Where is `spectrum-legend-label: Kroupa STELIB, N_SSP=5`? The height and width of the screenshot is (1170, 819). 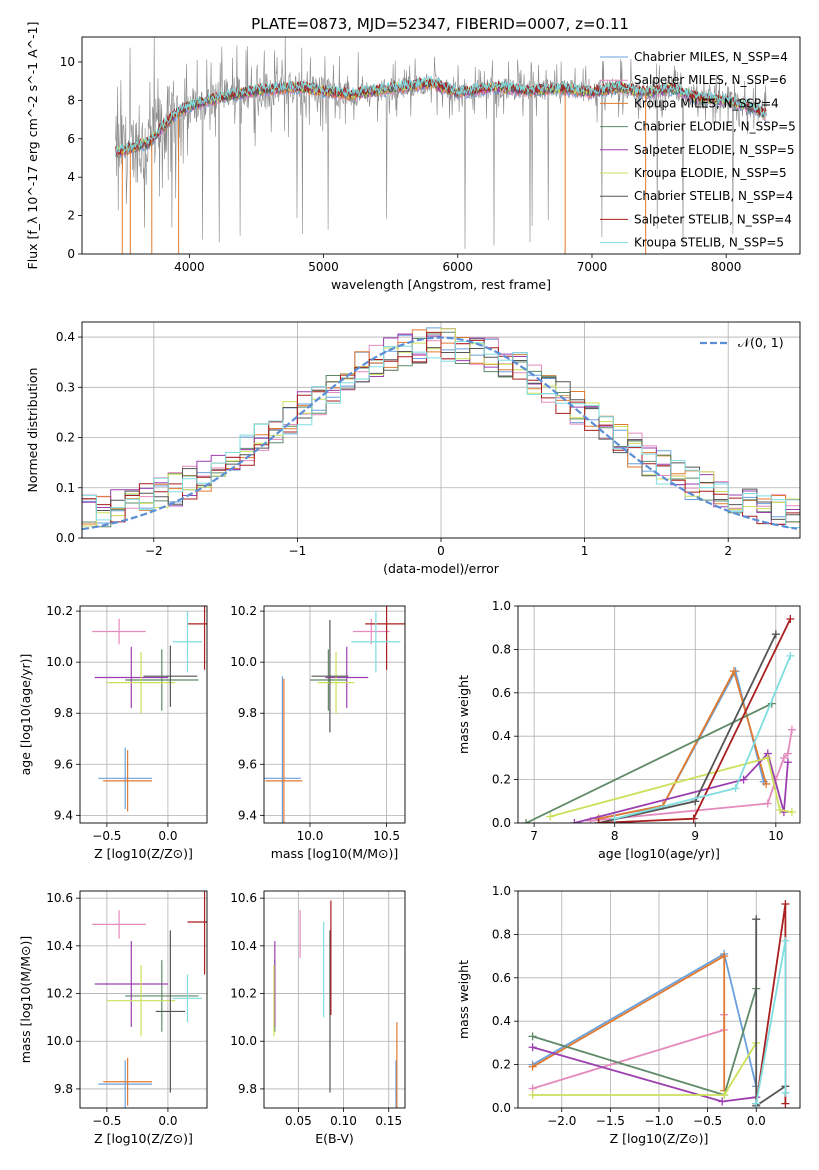
spectrum-legend-label: Kroupa STELIB, N_SSP=5 is located at coordinates (709, 243).